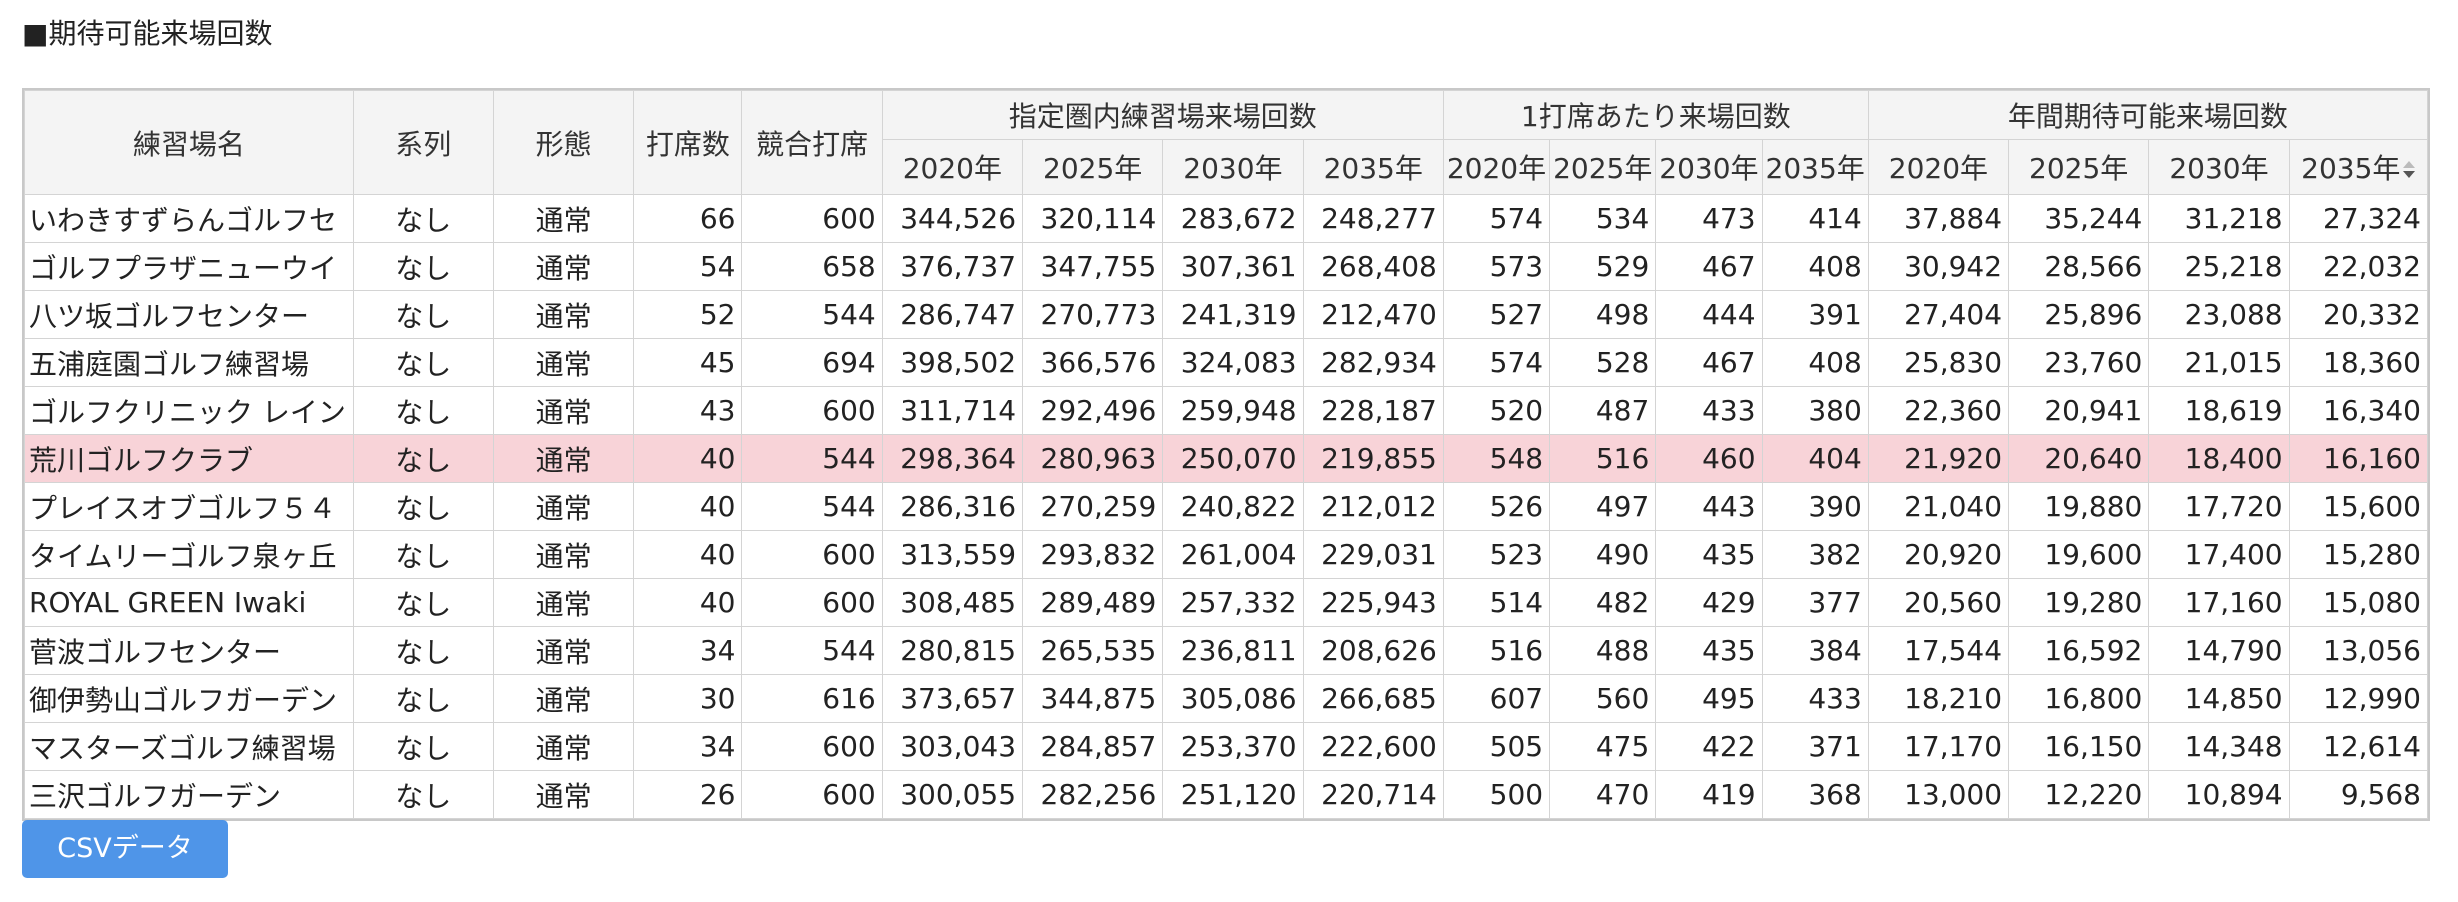  Describe the element at coordinates (1233, 266) in the screenshot. I see `cell-visits-2: 307,361` at that location.